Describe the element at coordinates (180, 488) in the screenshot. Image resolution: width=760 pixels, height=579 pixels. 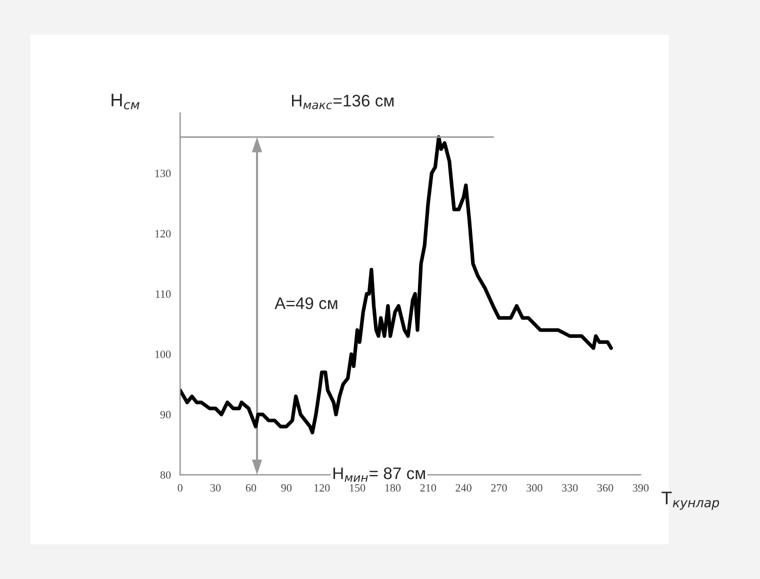
I see `x-tick-label: 0` at that location.